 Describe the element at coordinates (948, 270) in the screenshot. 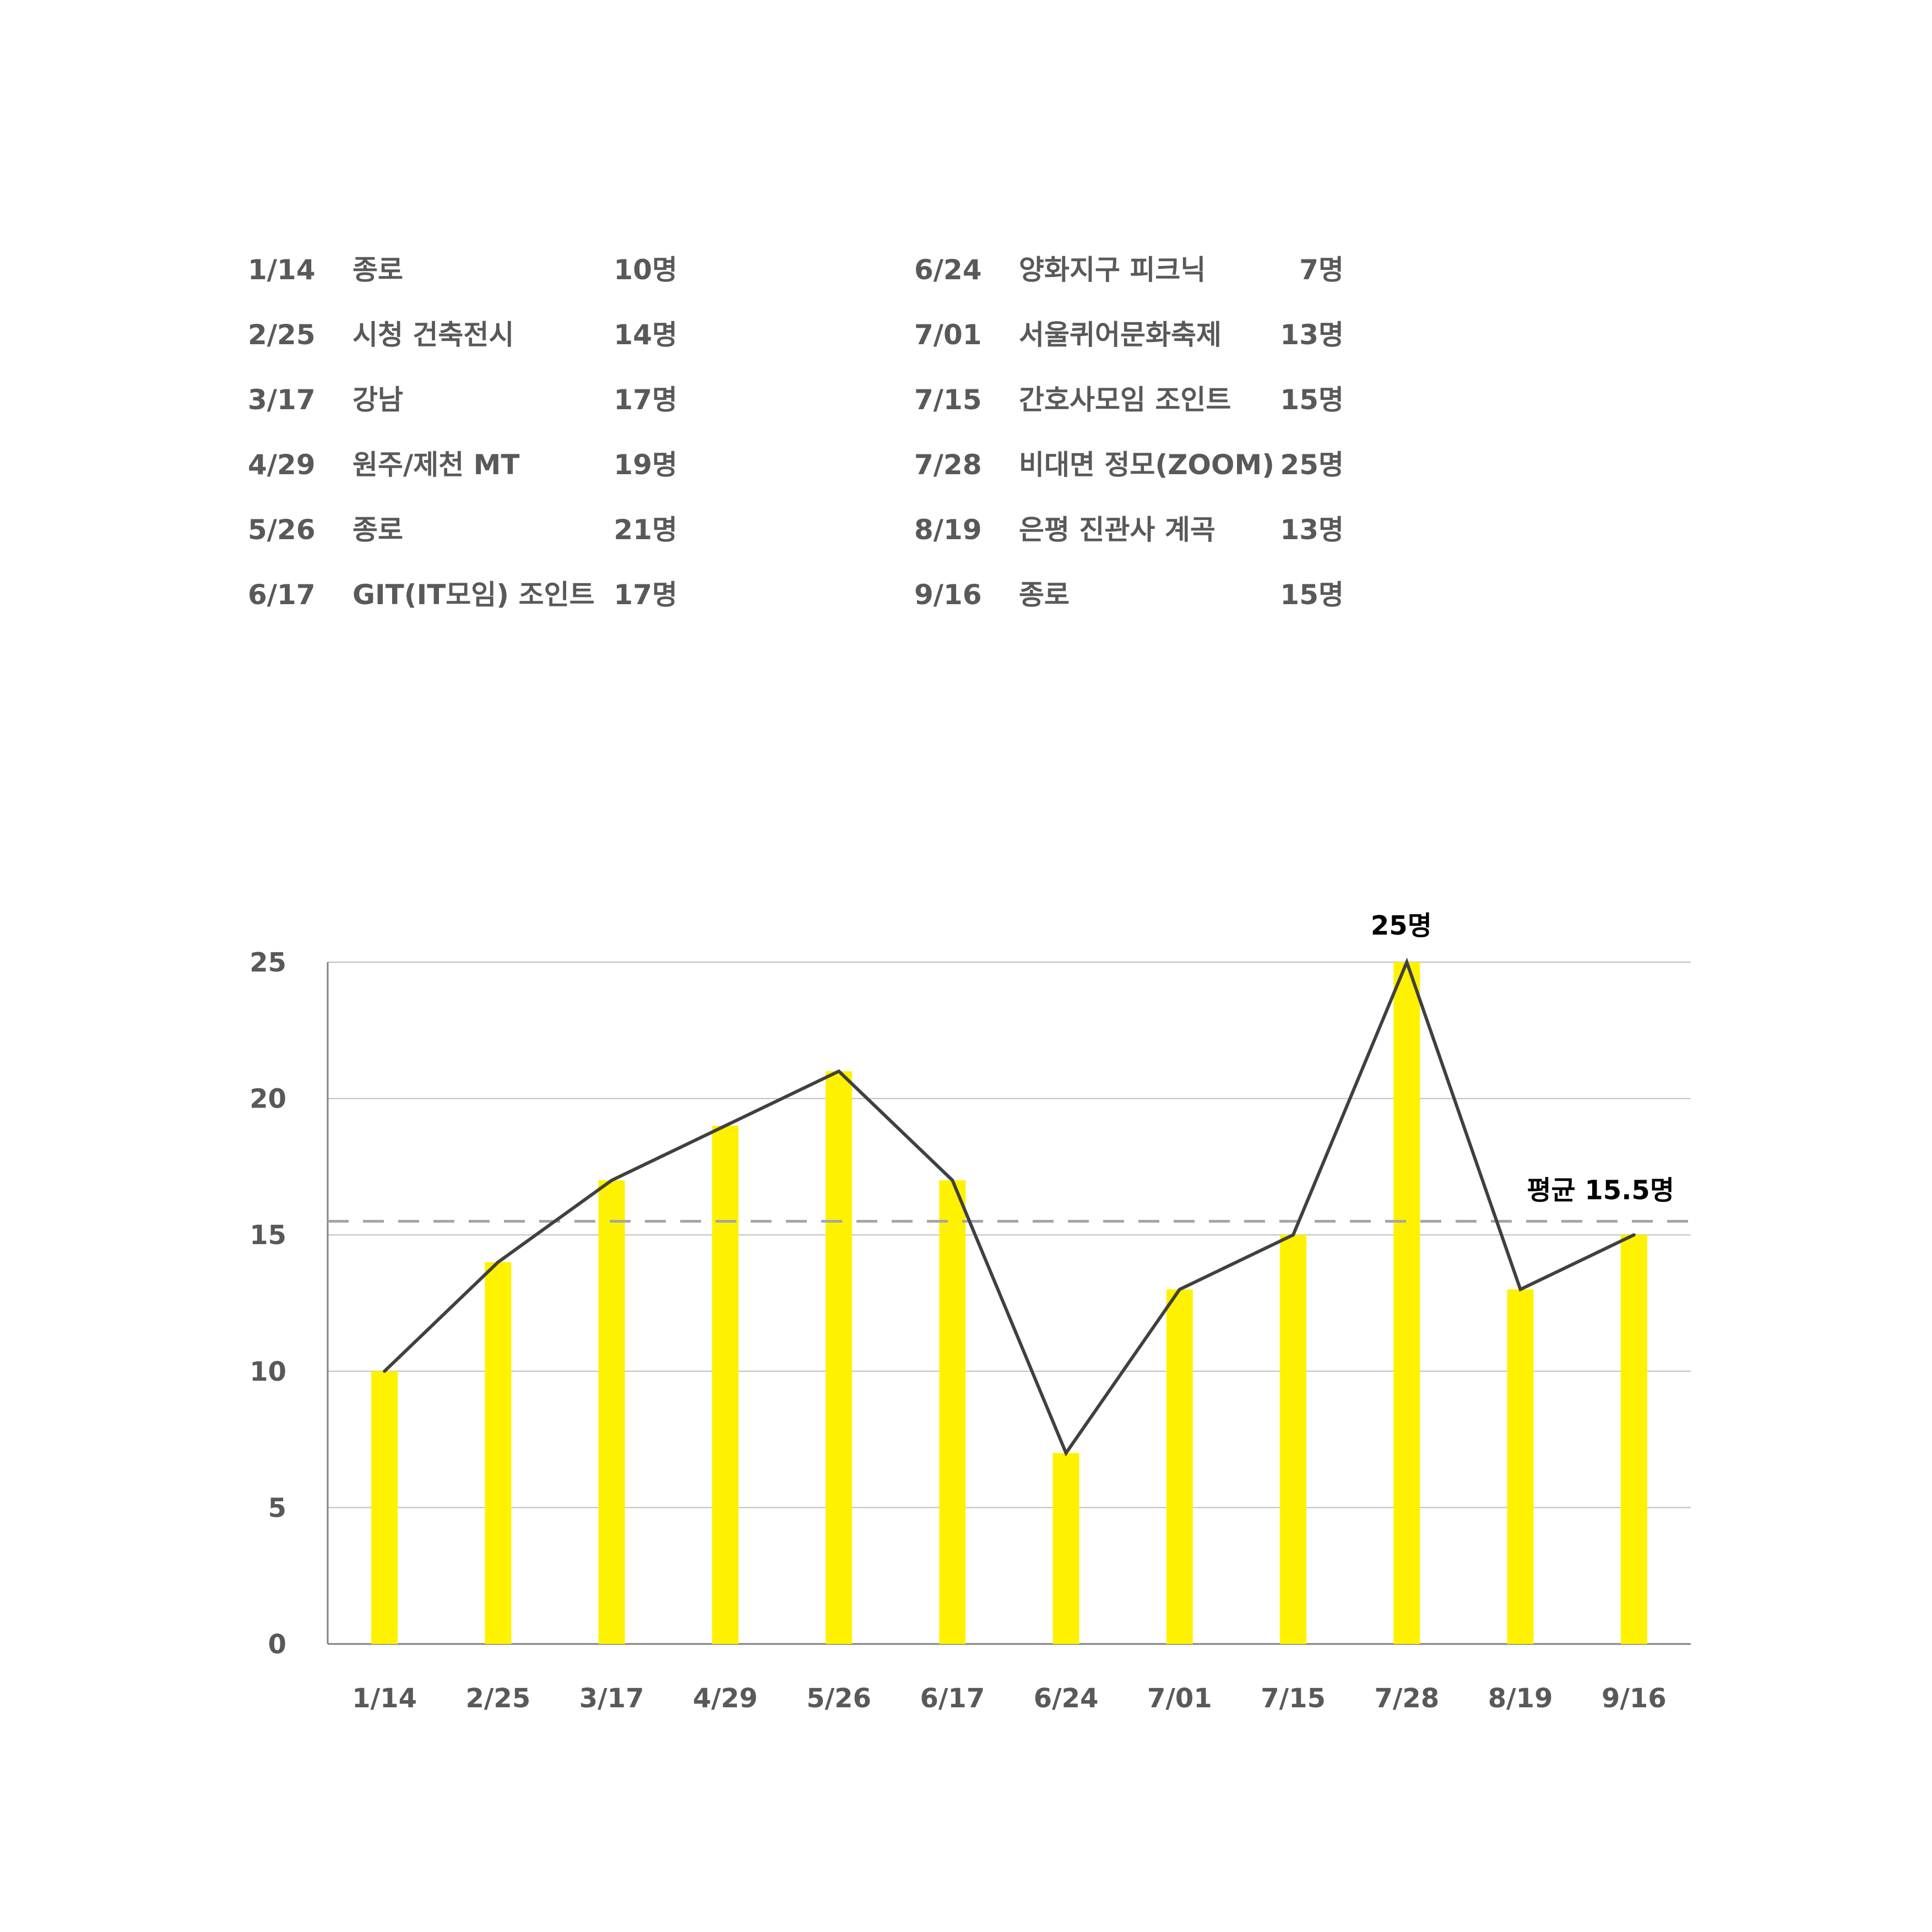

I see `event-date: 6/24` at that location.